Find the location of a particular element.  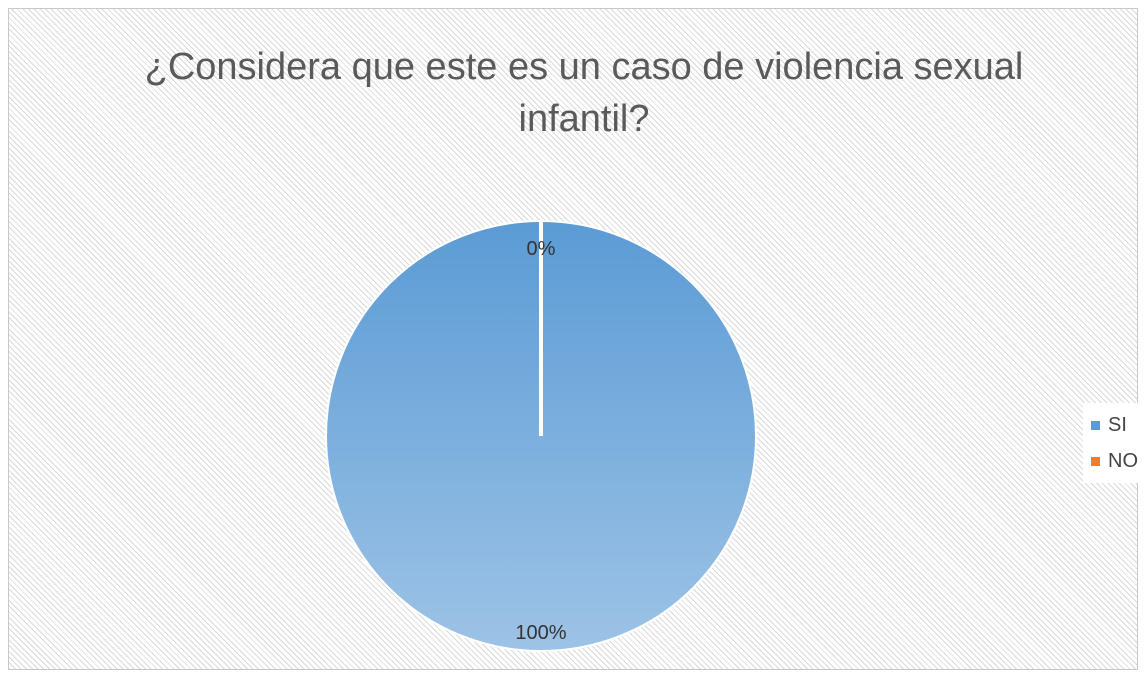

legend-item-no: NO is located at coordinates (1114, 461).